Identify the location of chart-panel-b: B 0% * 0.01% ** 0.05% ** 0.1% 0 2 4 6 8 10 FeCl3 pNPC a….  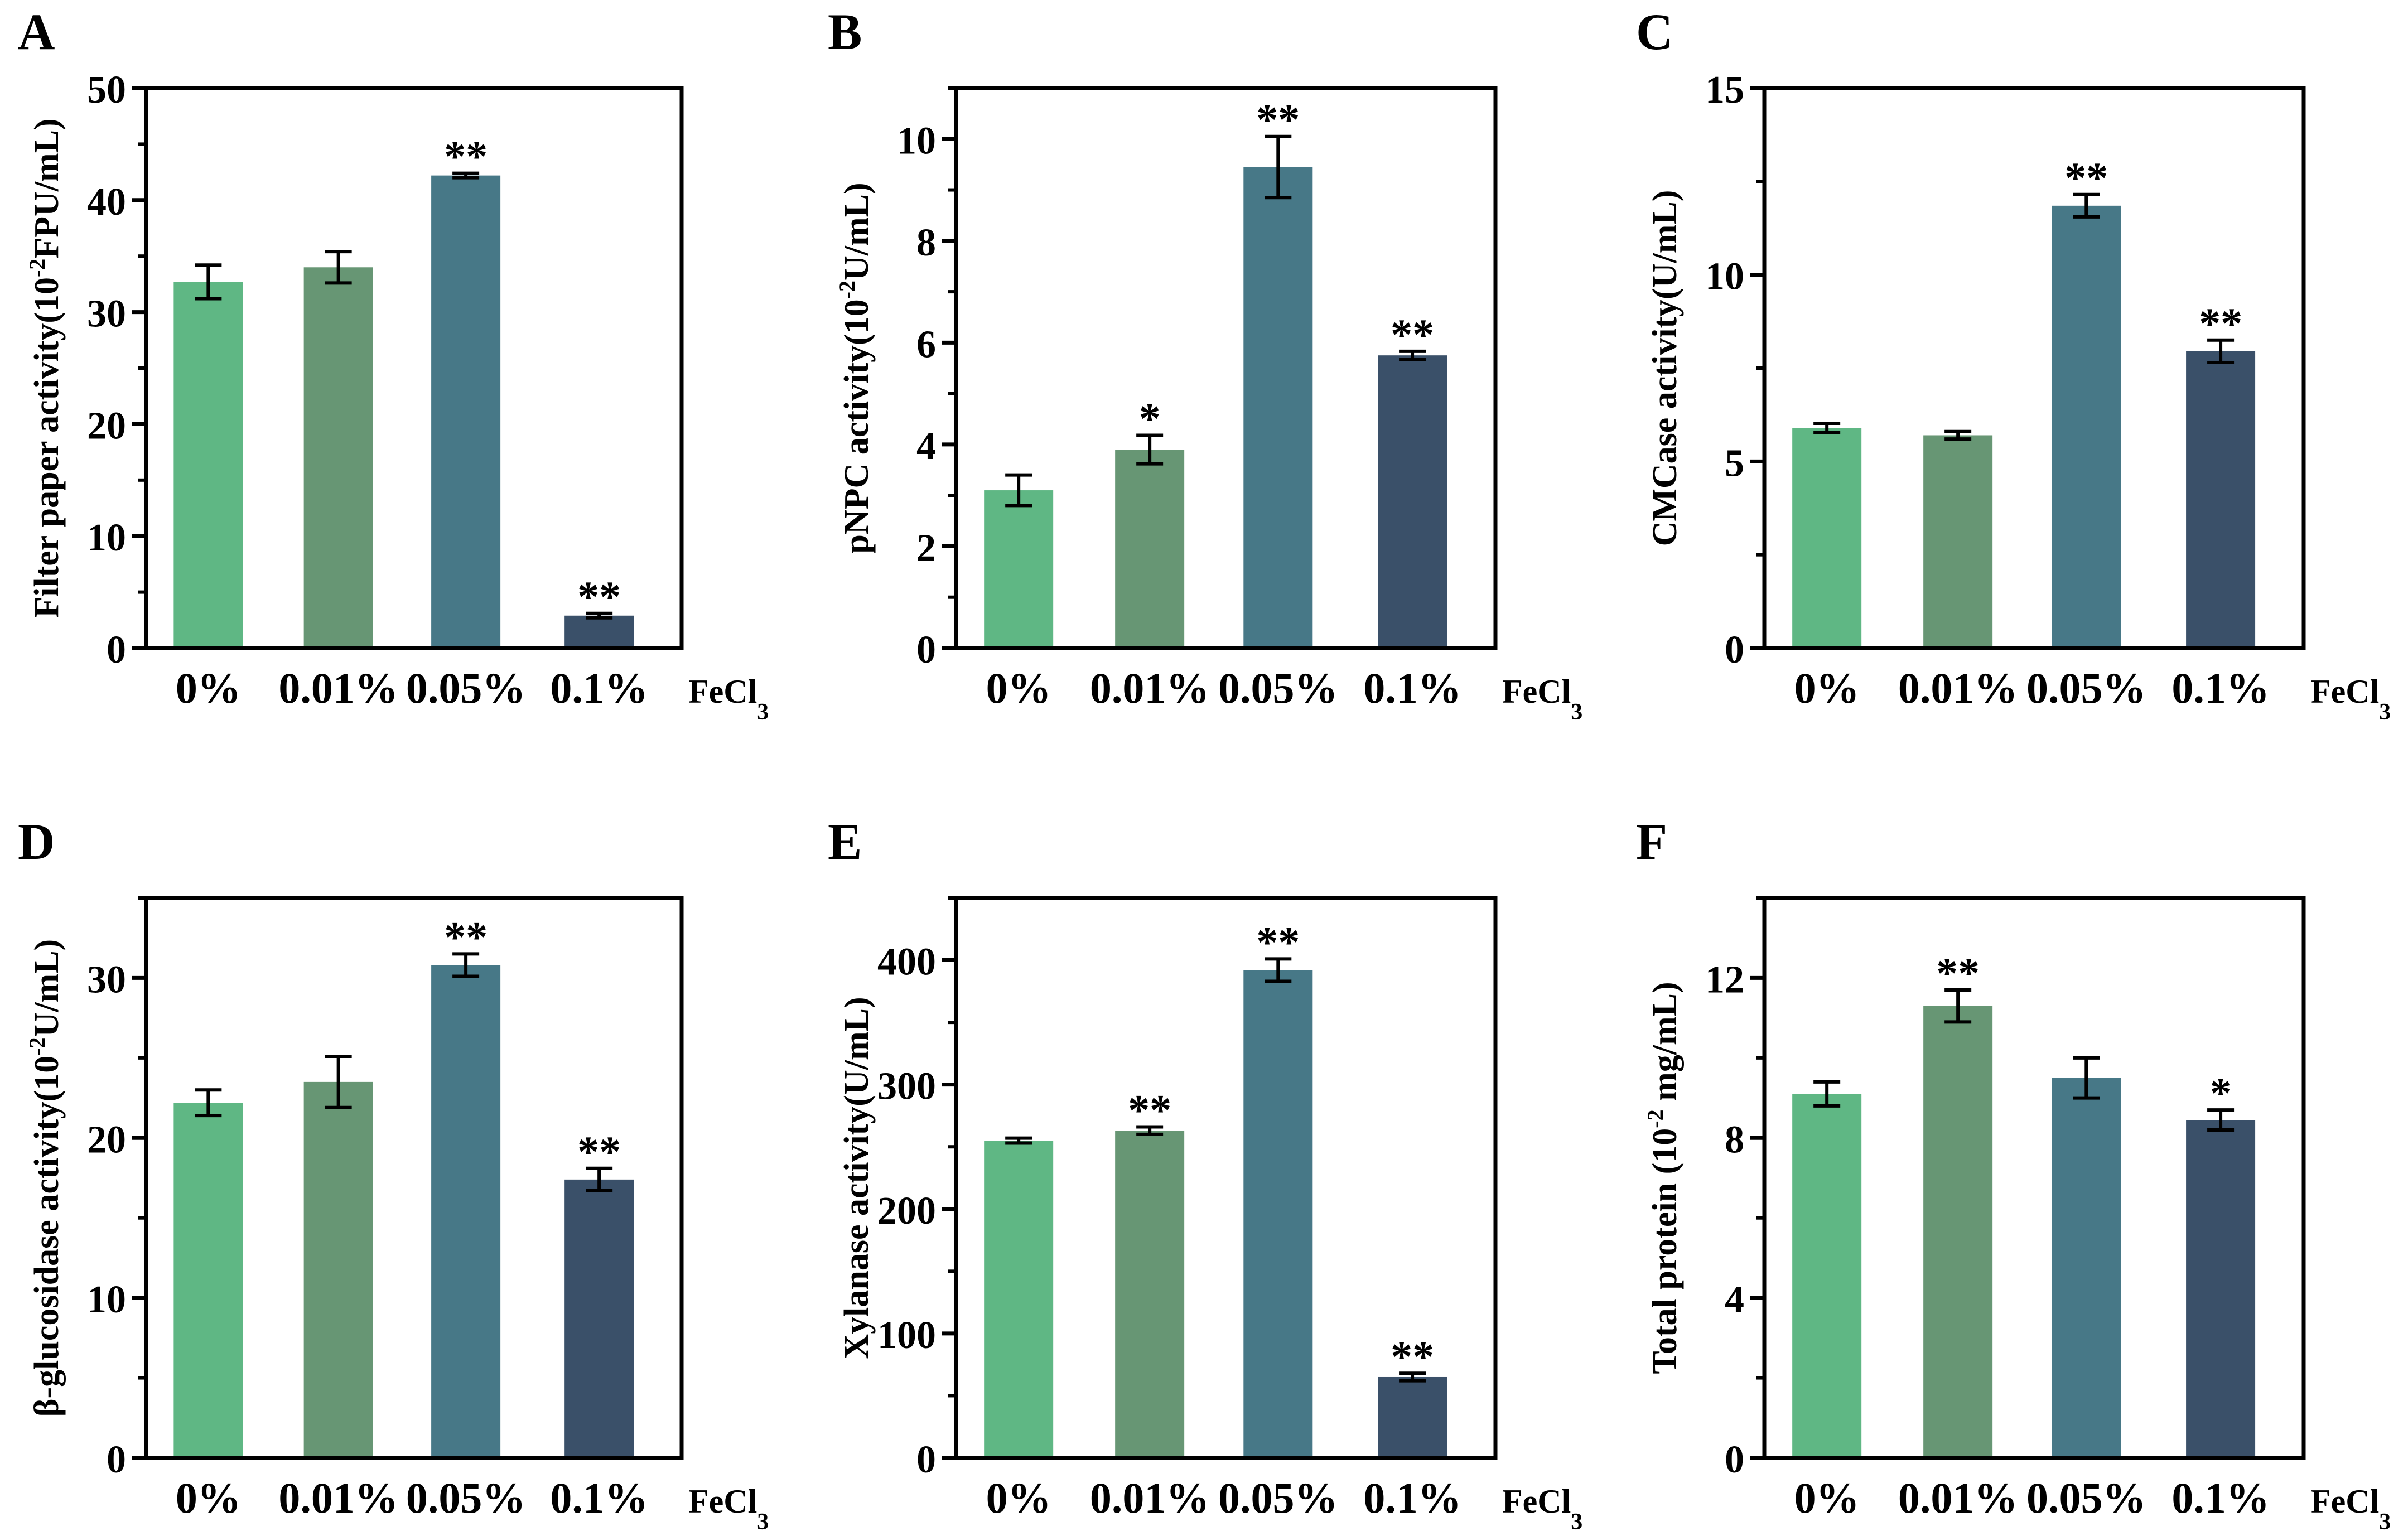
(1205, 364).